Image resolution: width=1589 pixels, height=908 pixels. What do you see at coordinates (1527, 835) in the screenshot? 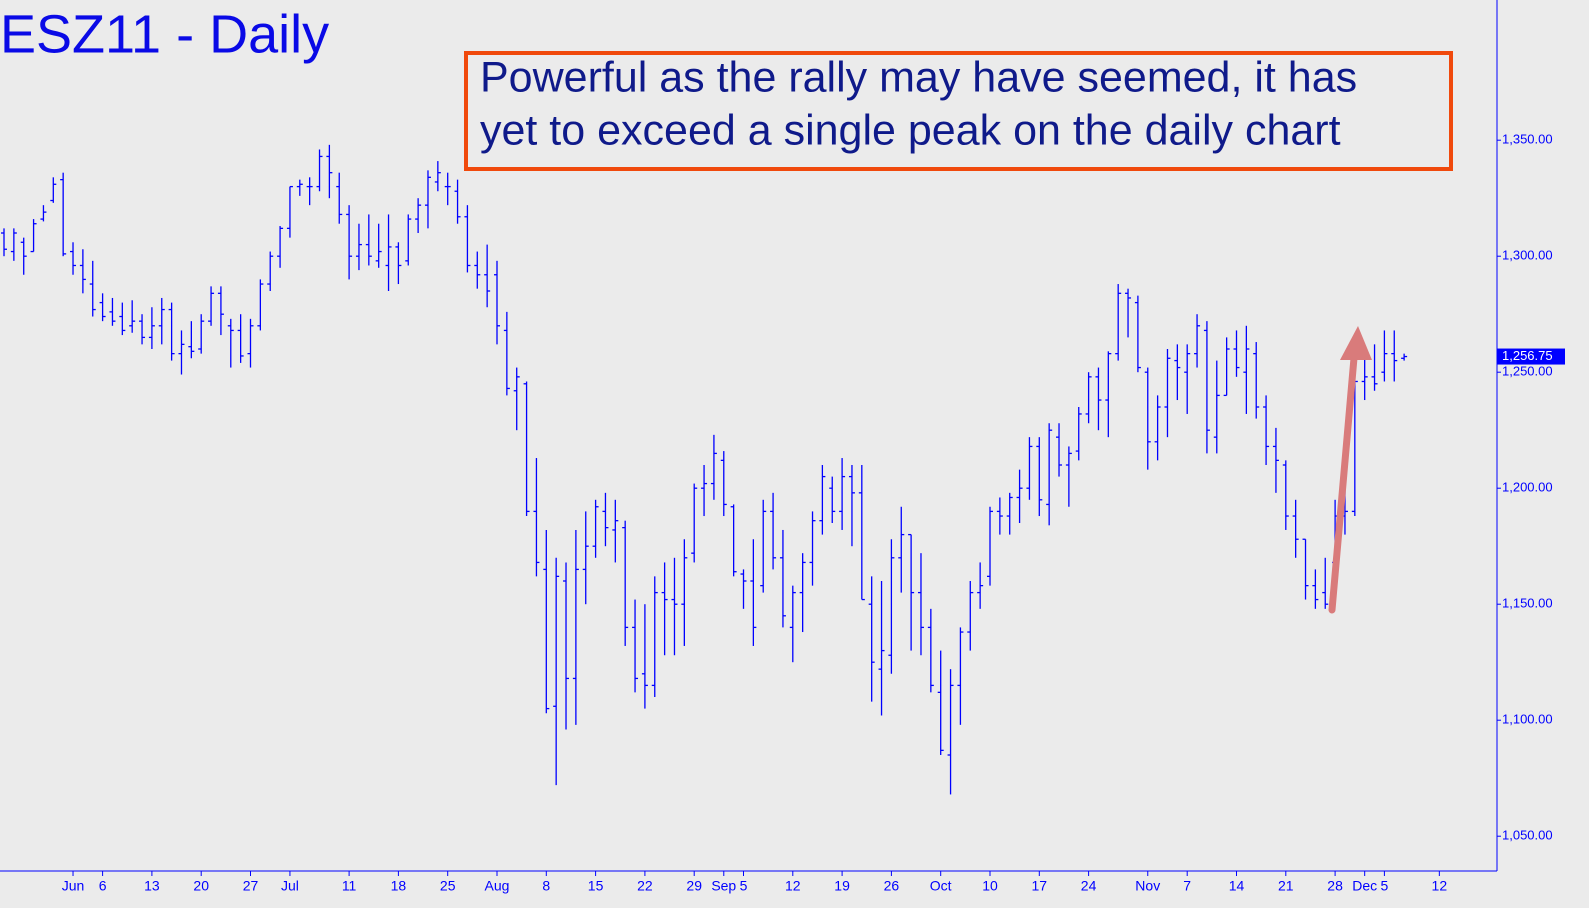
I see `y-tick-label: 1,050.00` at bounding box center [1527, 835].